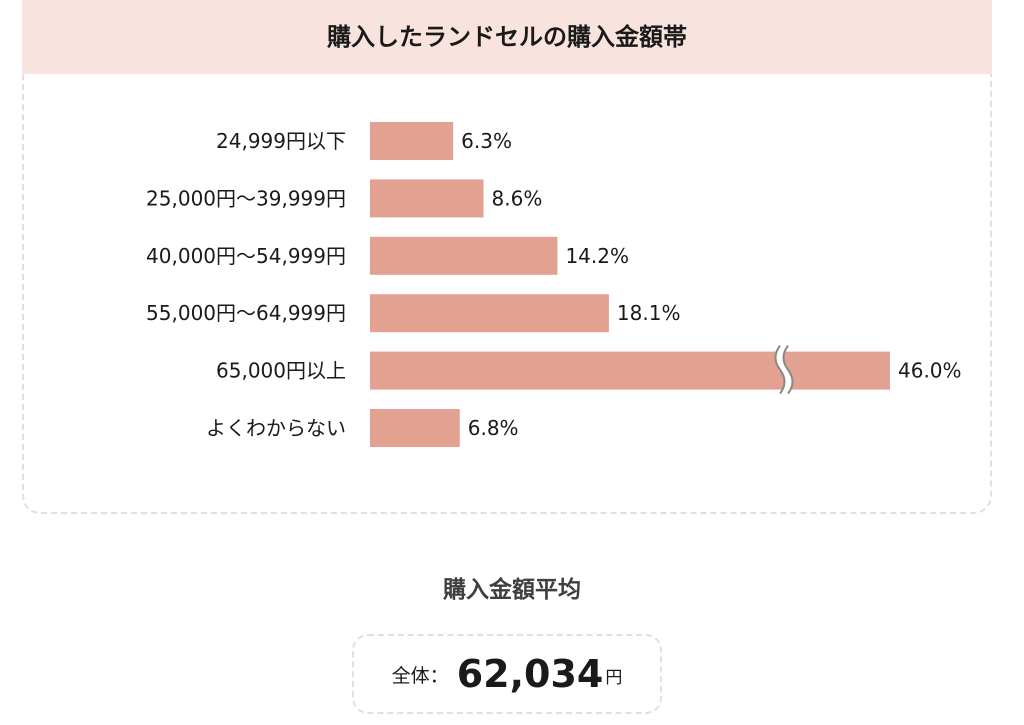 Image resolution: width=1024 pixels, height=725 pixels. I want to click on value-label: 6.3%, so click(486, 141).